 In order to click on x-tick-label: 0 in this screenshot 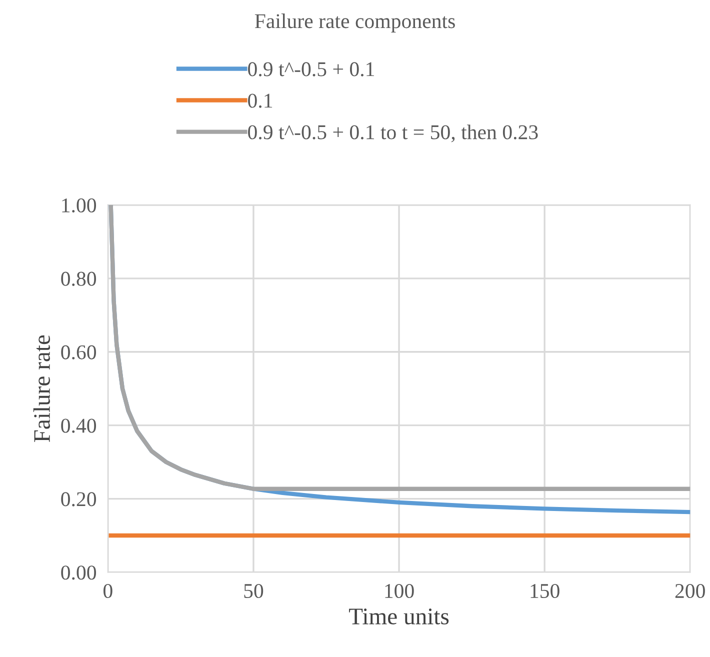, I will do `click(108, 591)`.